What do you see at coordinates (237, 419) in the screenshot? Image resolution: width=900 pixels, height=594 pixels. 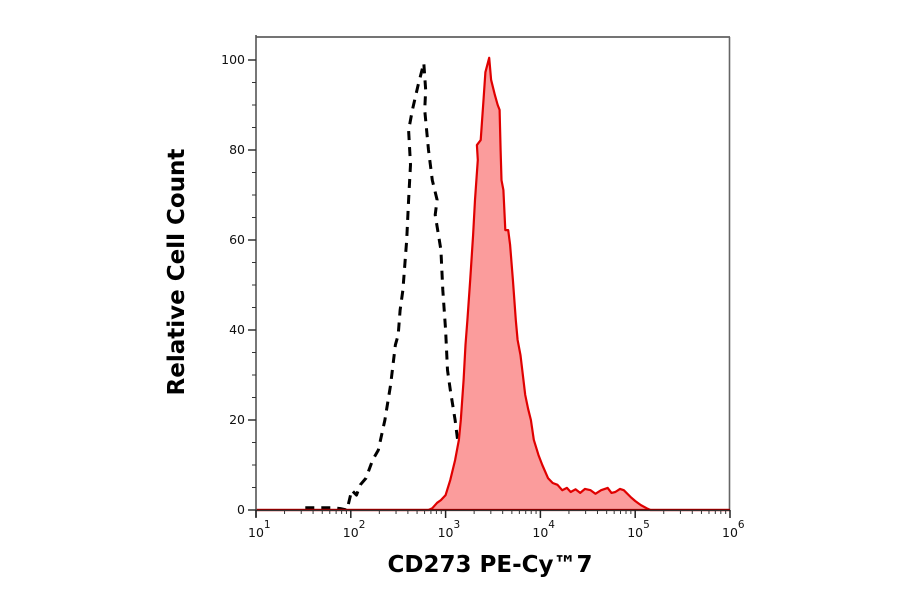 I see `y-tick-label: 20` at bounding box center [237, 419].